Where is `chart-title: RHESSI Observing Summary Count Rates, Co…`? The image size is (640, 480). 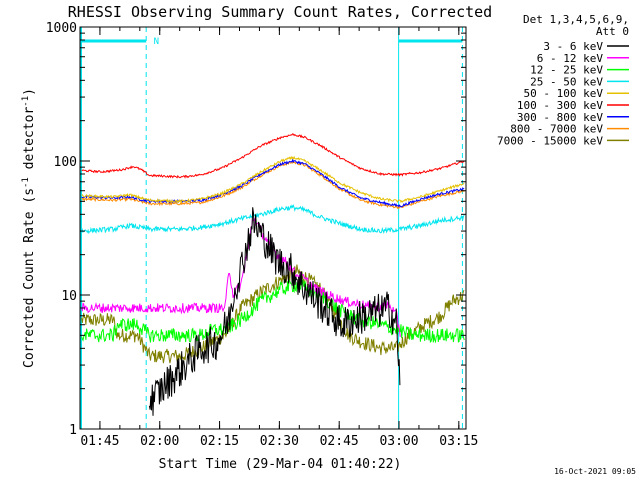 chart-title: RHESSI Observing Summary Count Rates, Co… is located at coordinates (280, 12).